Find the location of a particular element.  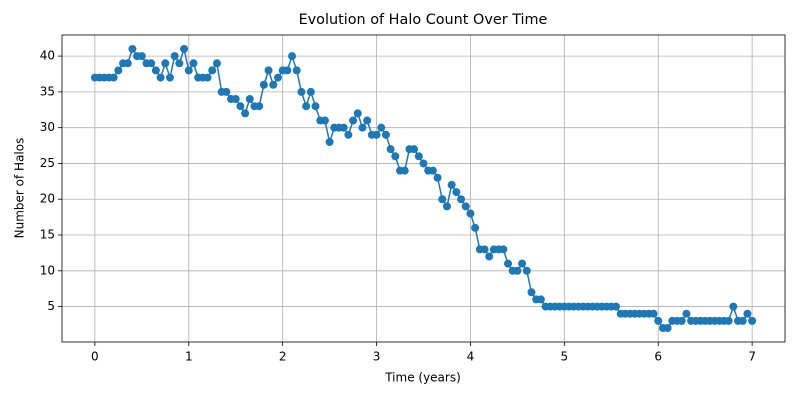

x-tick-label: 1 is located at coordinates (189, 357).